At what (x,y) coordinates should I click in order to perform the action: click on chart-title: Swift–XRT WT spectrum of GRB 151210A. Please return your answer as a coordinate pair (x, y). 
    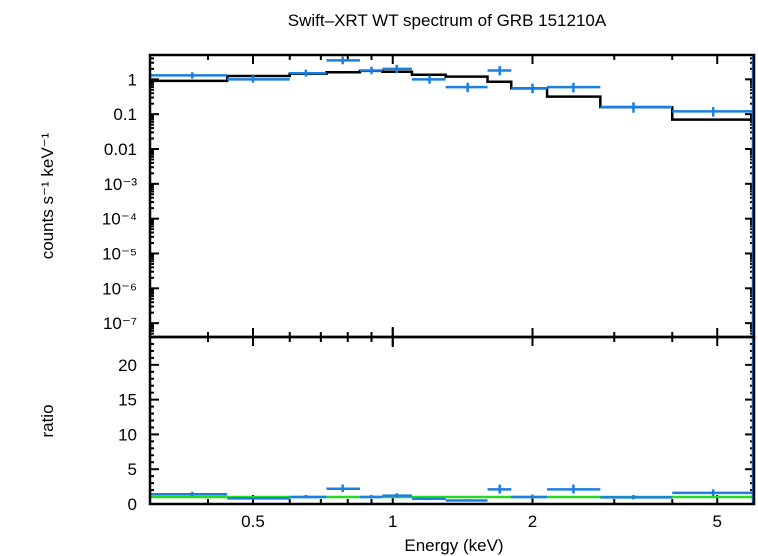
    Looking at the image, I should click on (447, 20).